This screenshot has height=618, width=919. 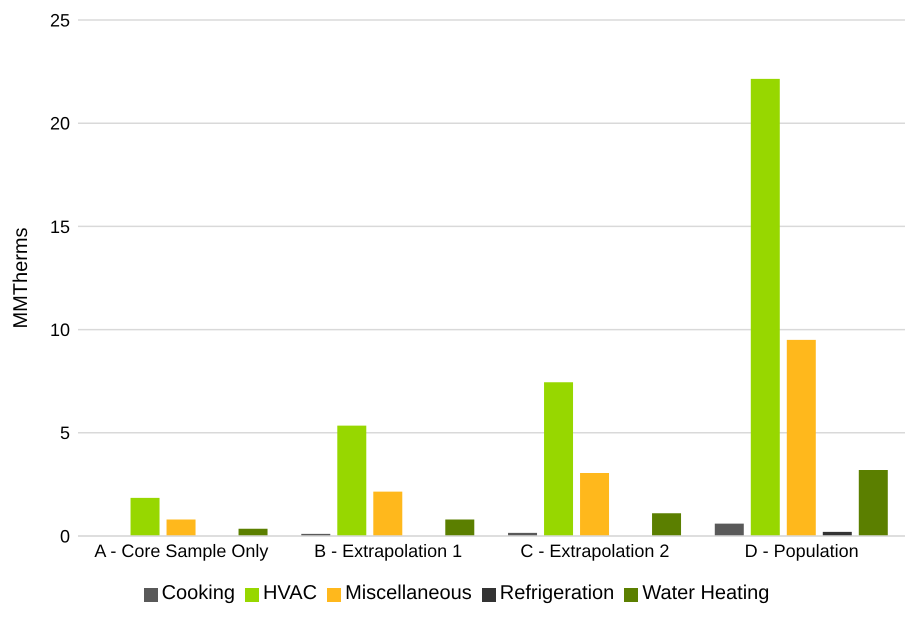 I want to click on x-tick-label: A - Core Sample Only, so click(x=181, y=550).